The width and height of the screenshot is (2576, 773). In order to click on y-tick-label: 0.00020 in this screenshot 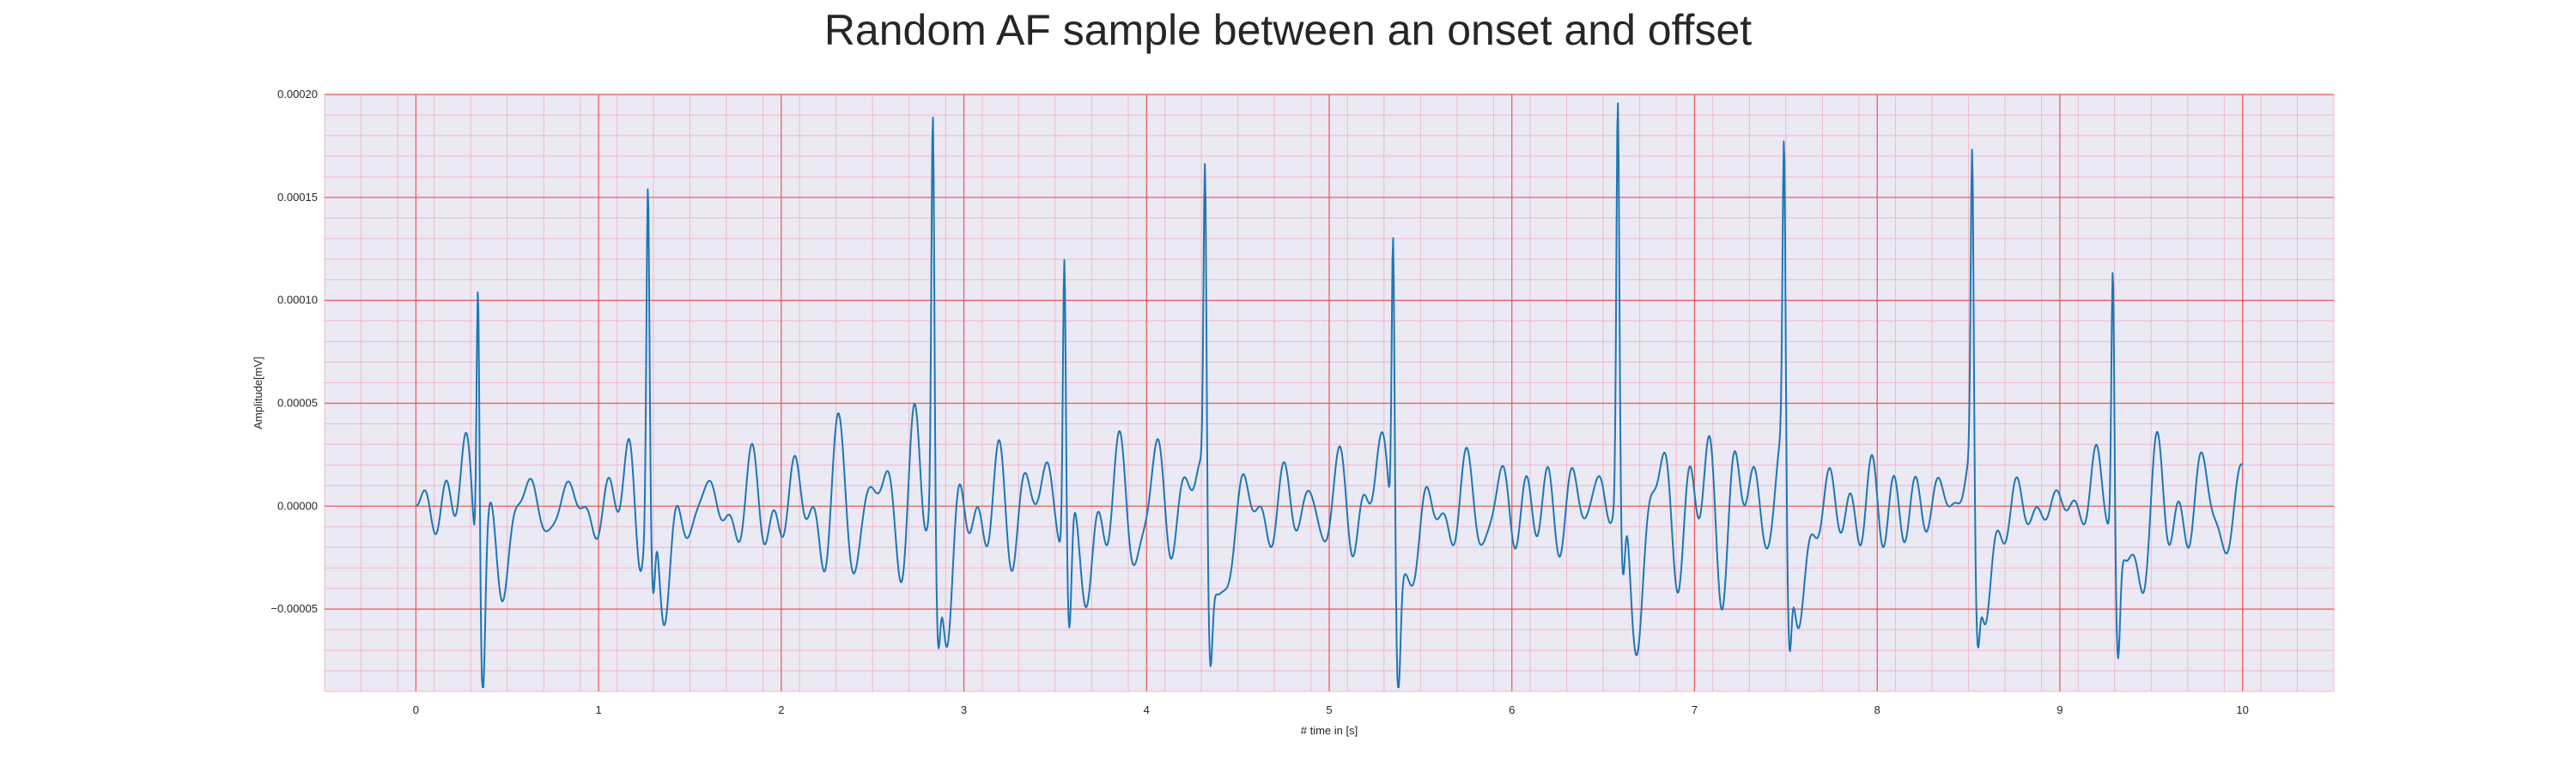, I will do `click(297, 94)`.